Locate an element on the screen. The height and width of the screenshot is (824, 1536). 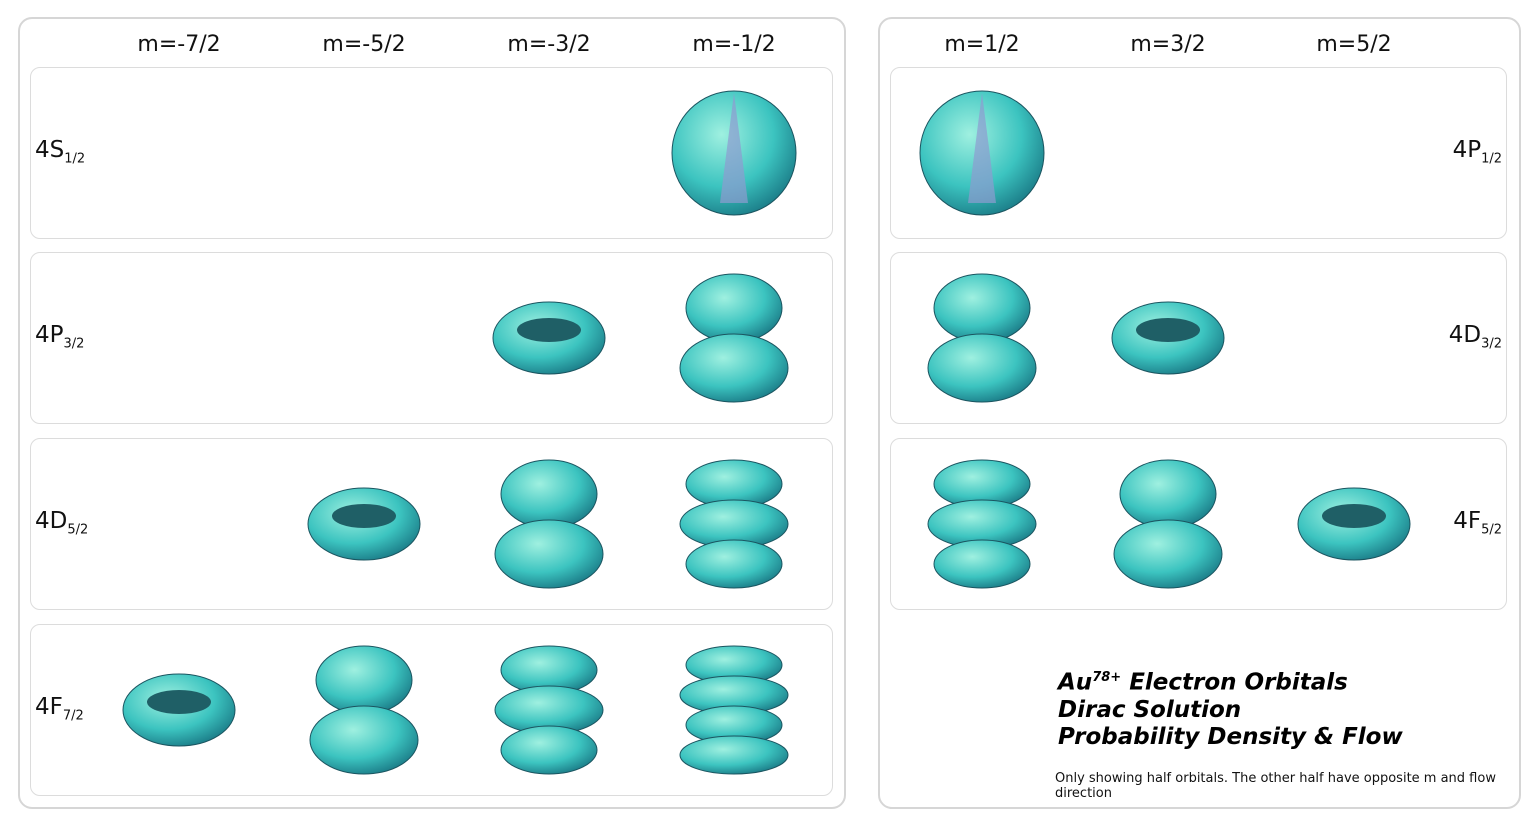
column-header: m=5/2 is located at coordinates (1354, 44).